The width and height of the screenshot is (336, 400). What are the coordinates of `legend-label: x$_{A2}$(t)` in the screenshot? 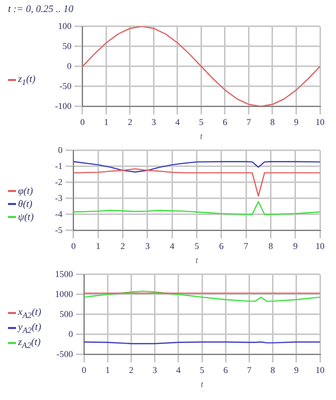 It's located at (30, 313).